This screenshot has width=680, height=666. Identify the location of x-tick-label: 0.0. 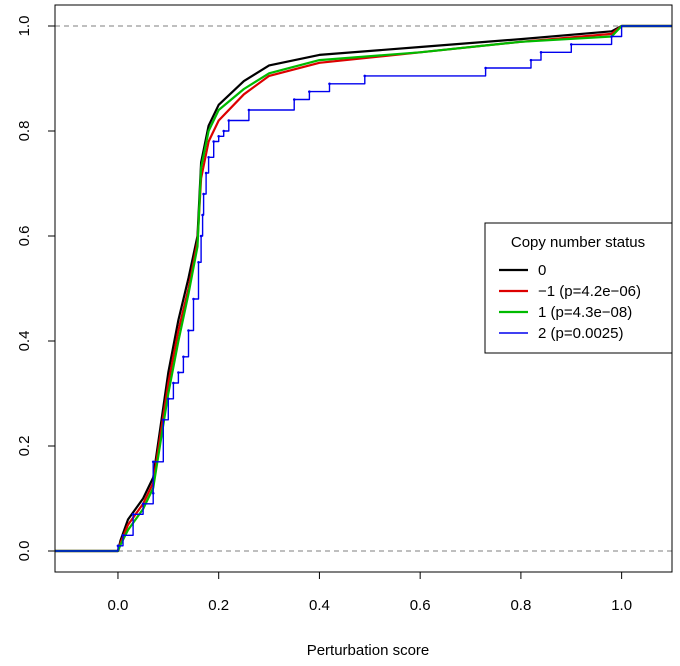
(118, 605).